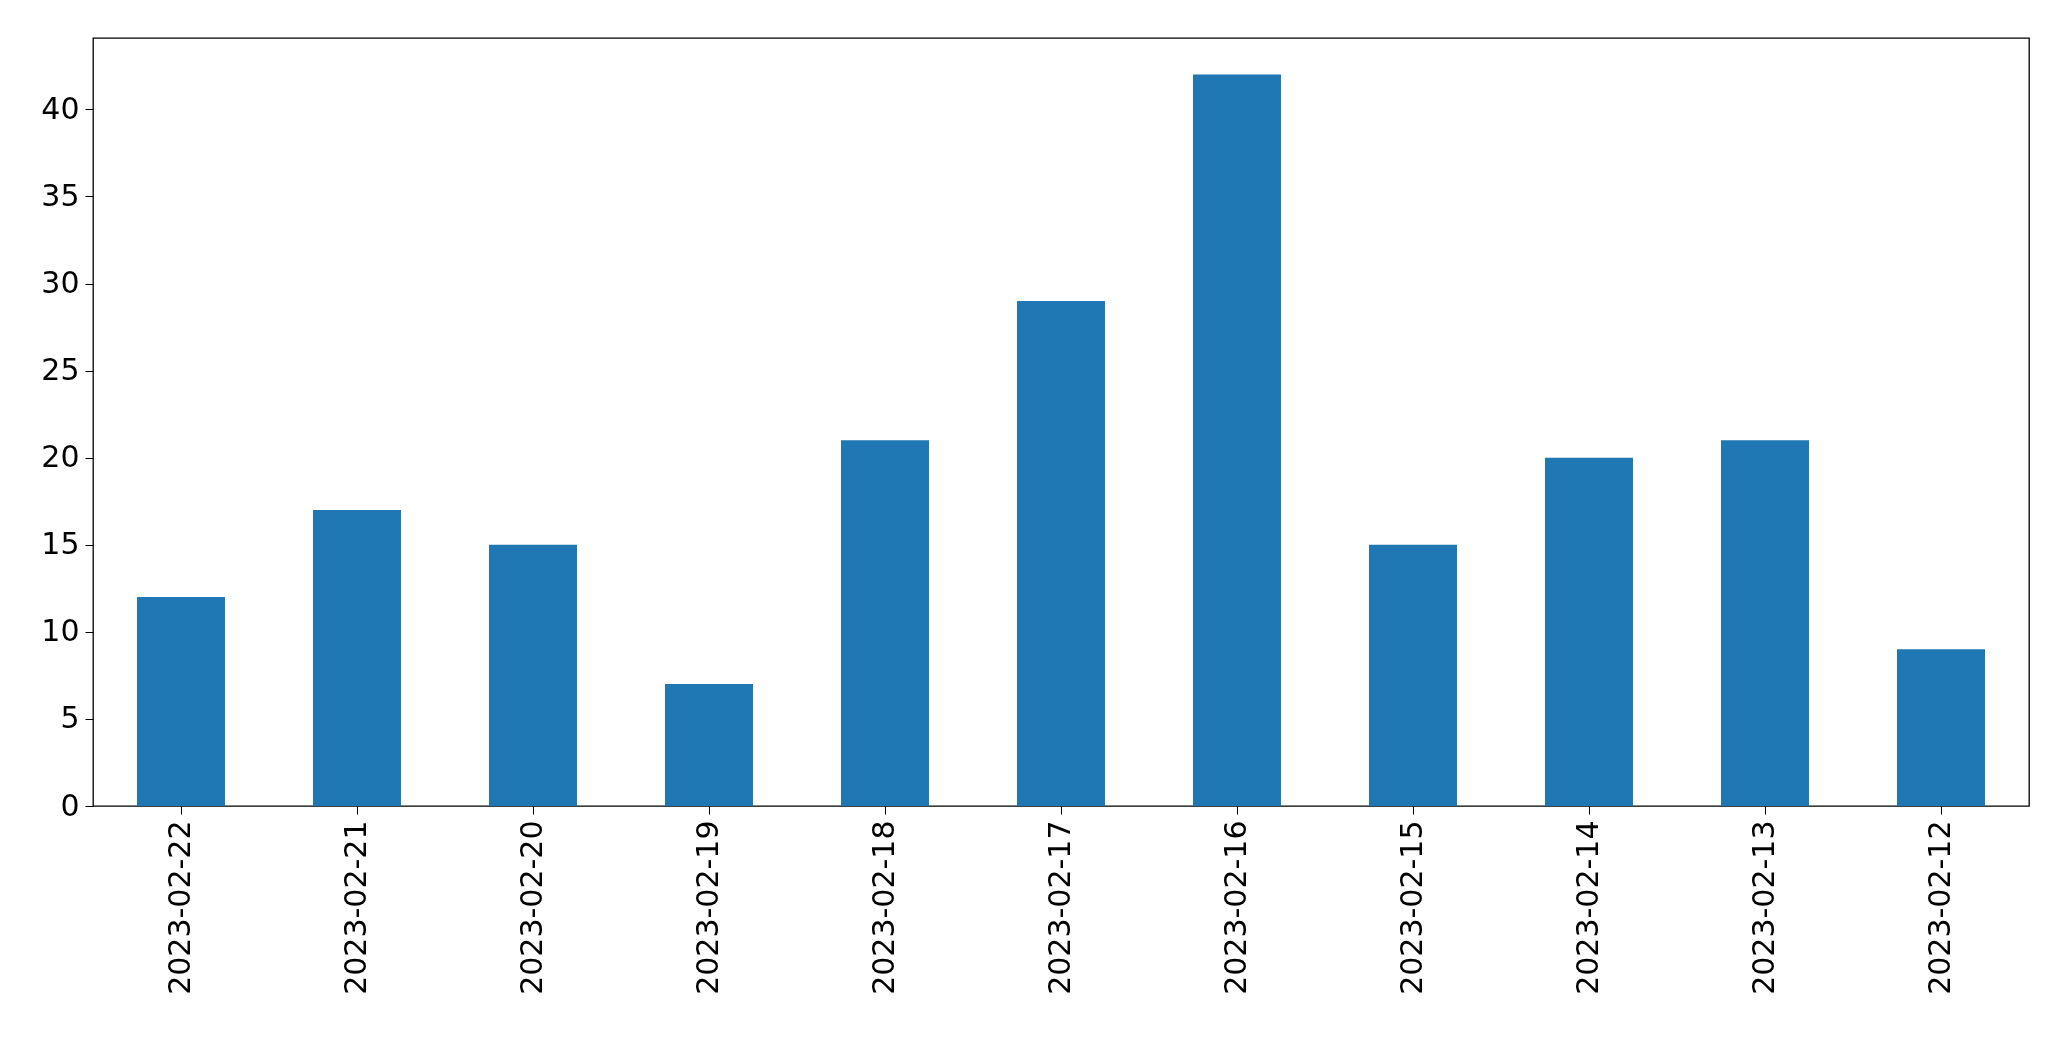  I want to click on y-tick-label: 30, so click(60, 283).